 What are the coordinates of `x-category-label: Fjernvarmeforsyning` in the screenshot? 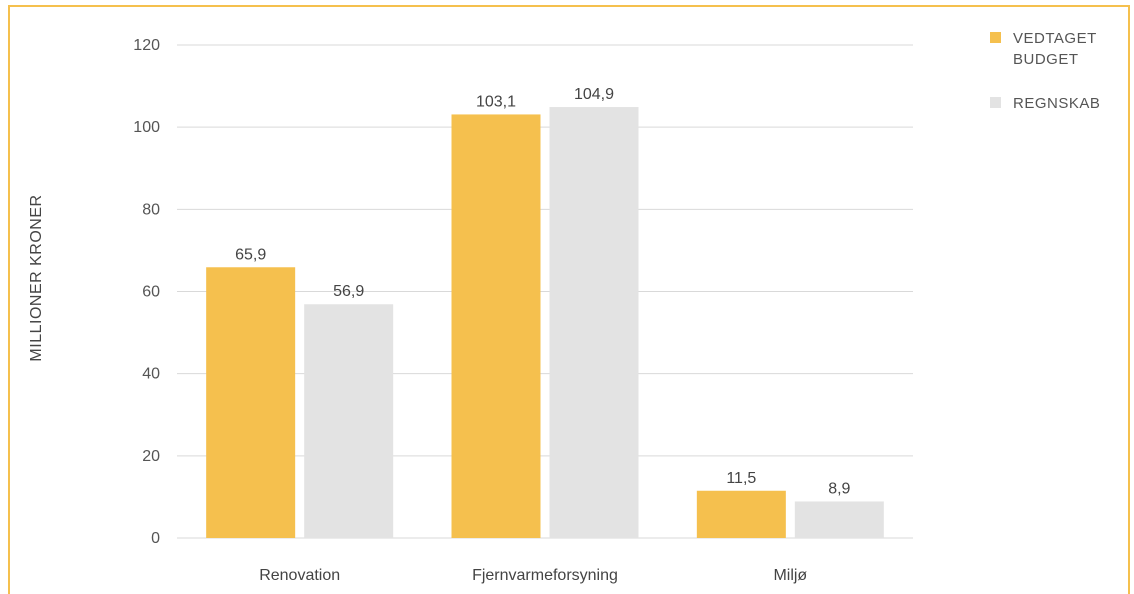 It's located at (545, 575).